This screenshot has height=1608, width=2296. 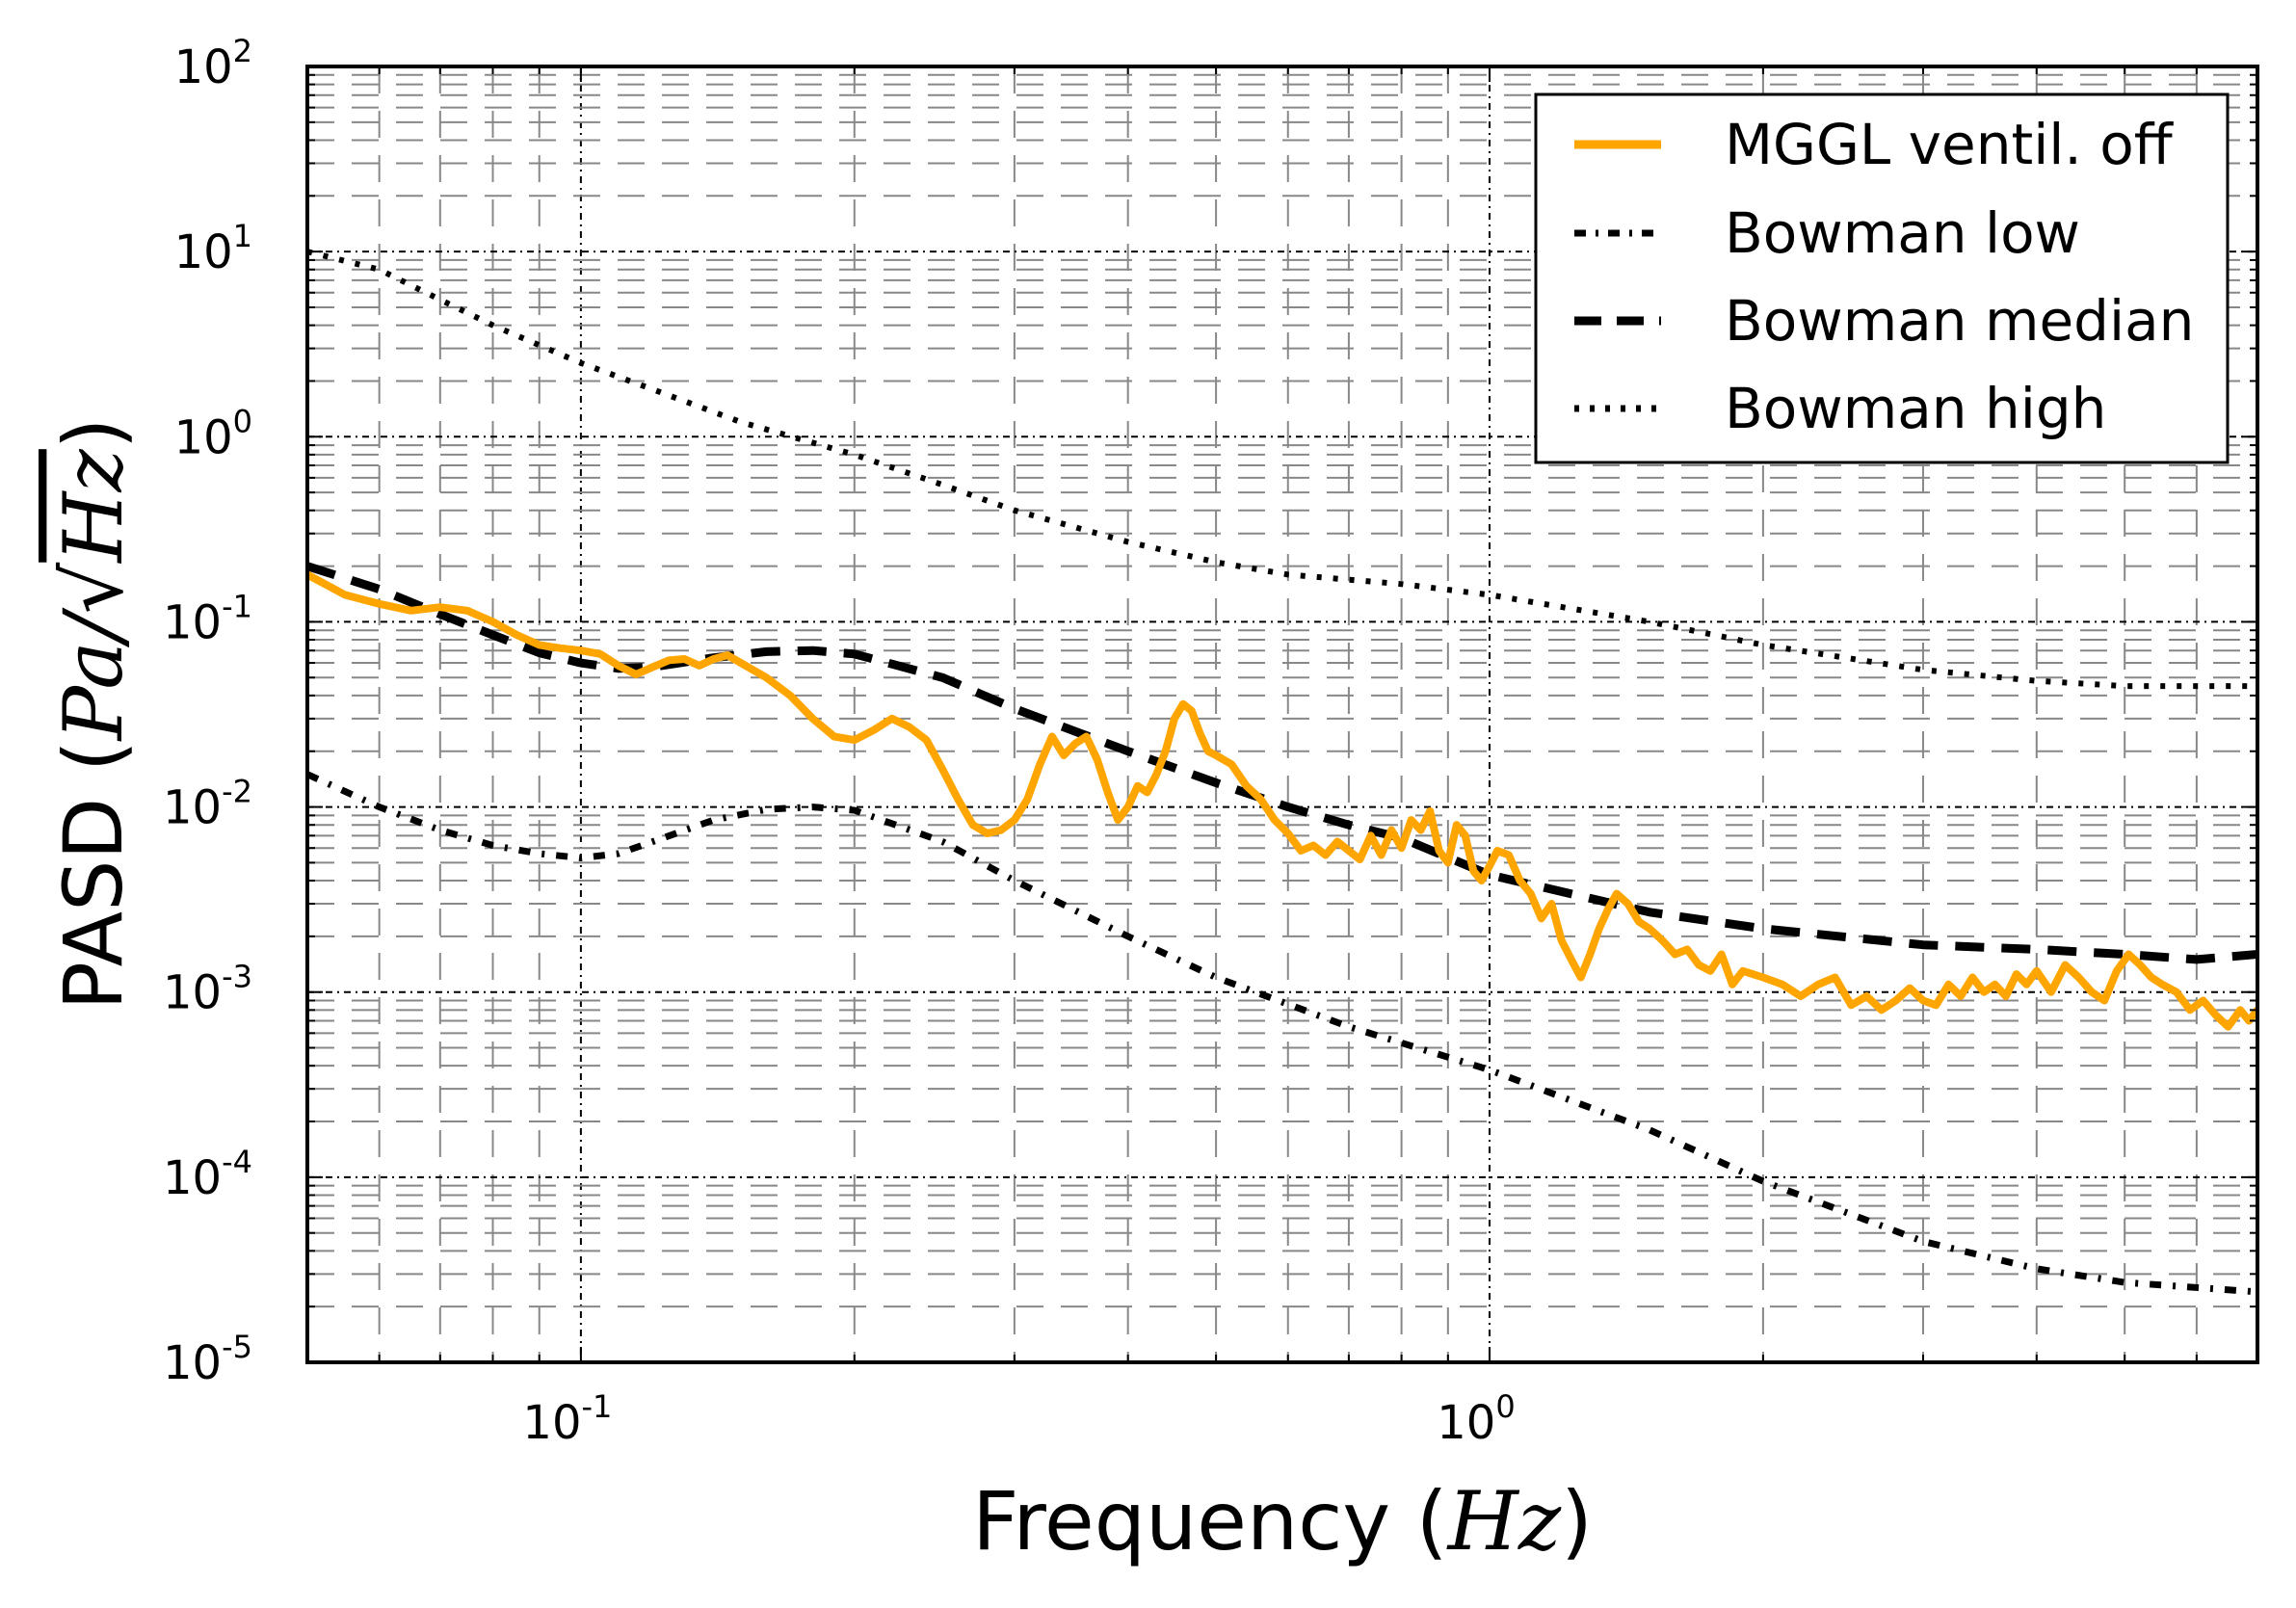 I want to click on y-tick-label: 10⁻³, so click(x=207, y=989).